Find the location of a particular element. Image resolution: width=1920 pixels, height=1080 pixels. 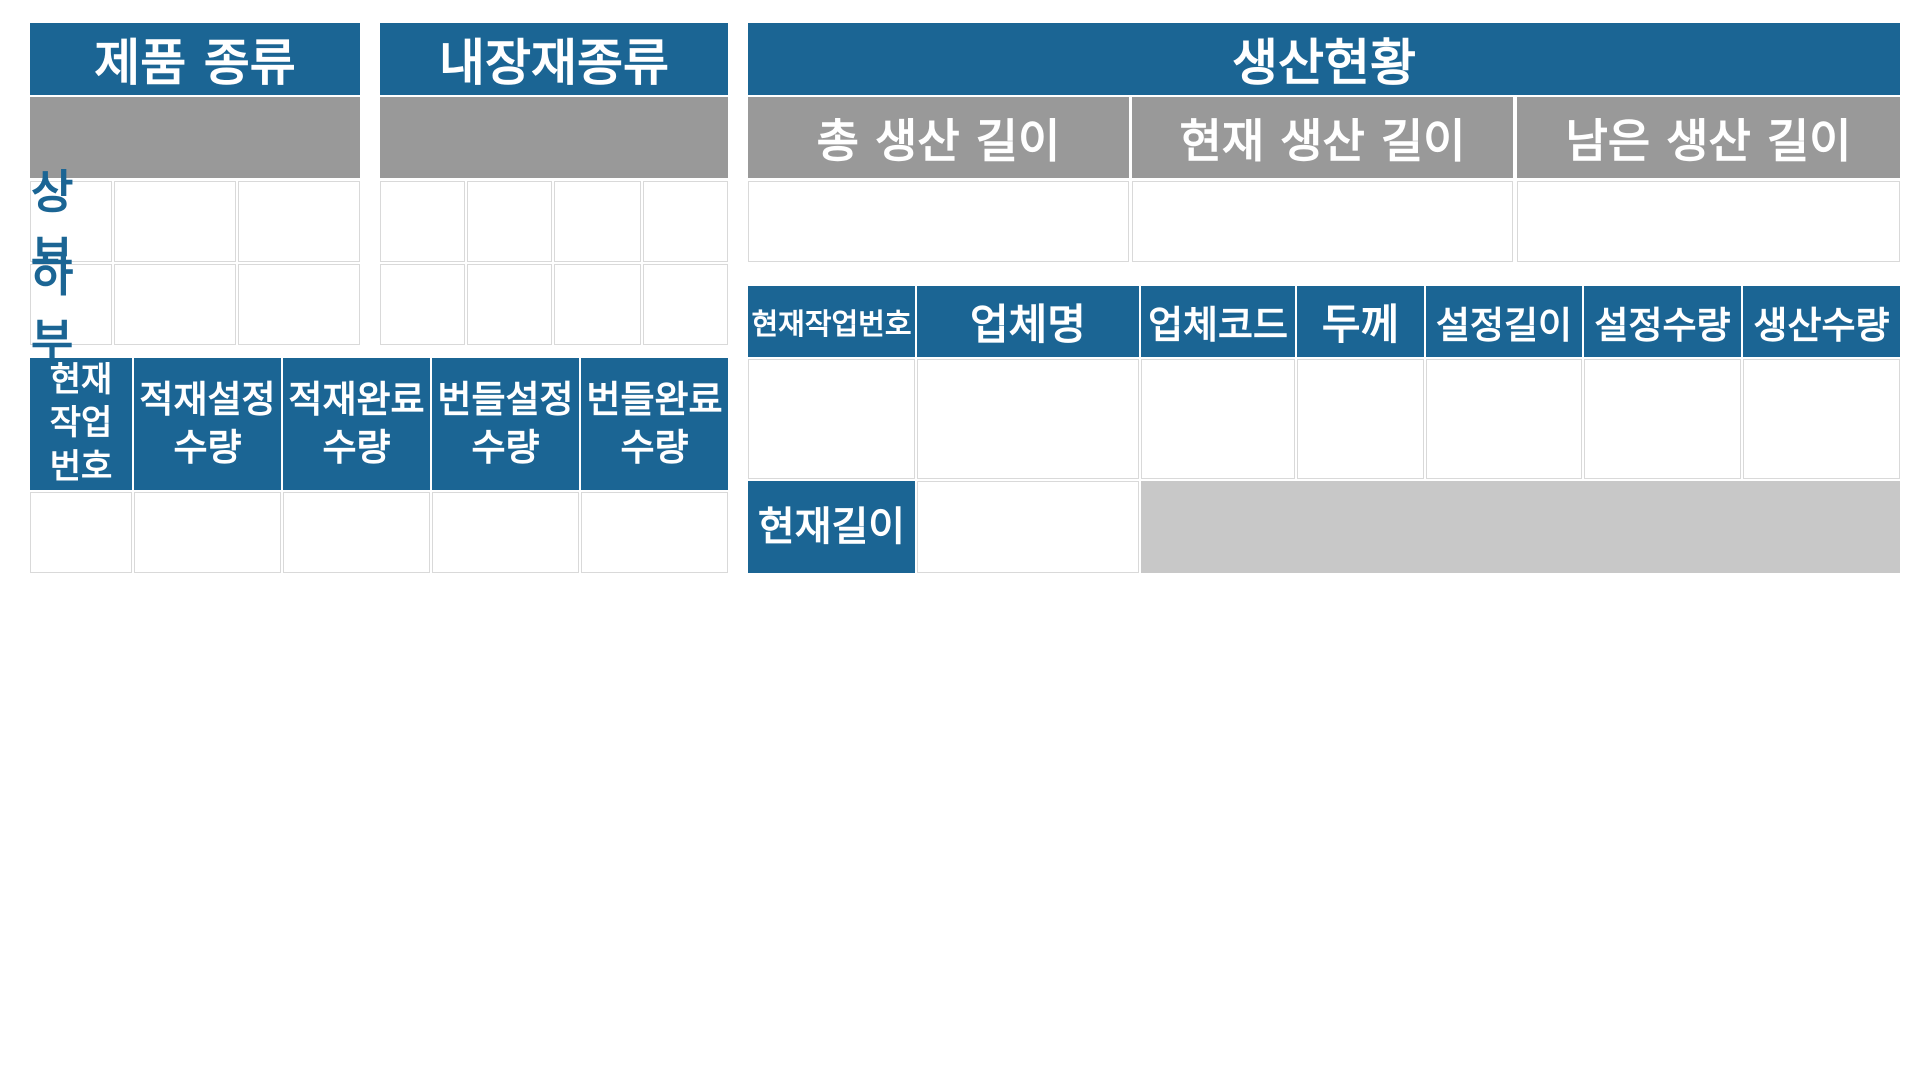

row-label-lower: 하부 is located at coordinates (71, 308).